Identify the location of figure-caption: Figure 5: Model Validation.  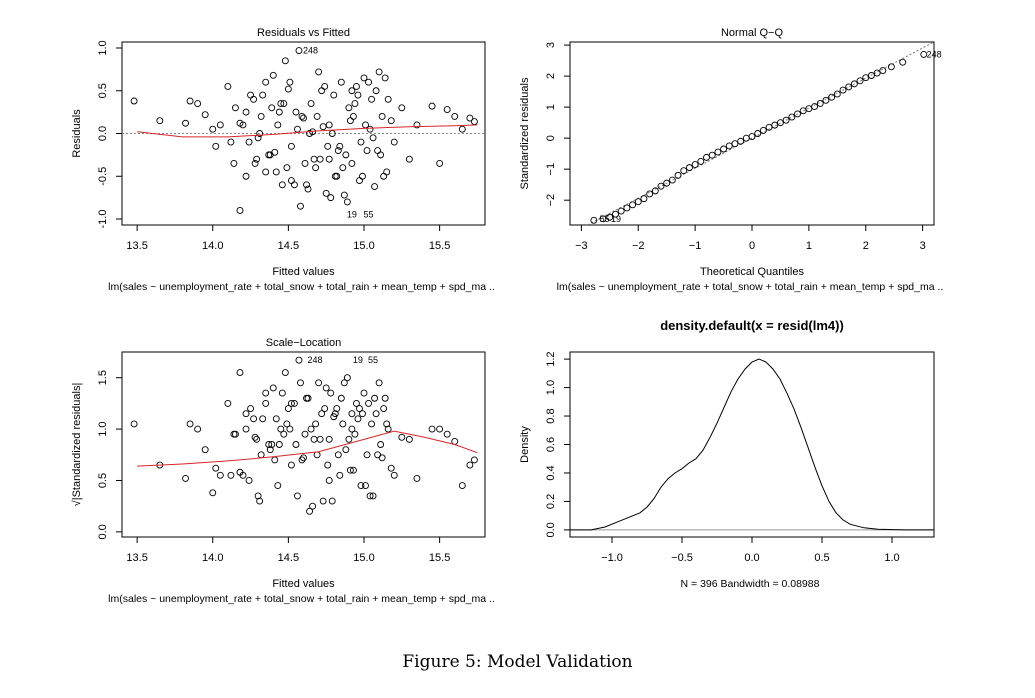
(517, 662).